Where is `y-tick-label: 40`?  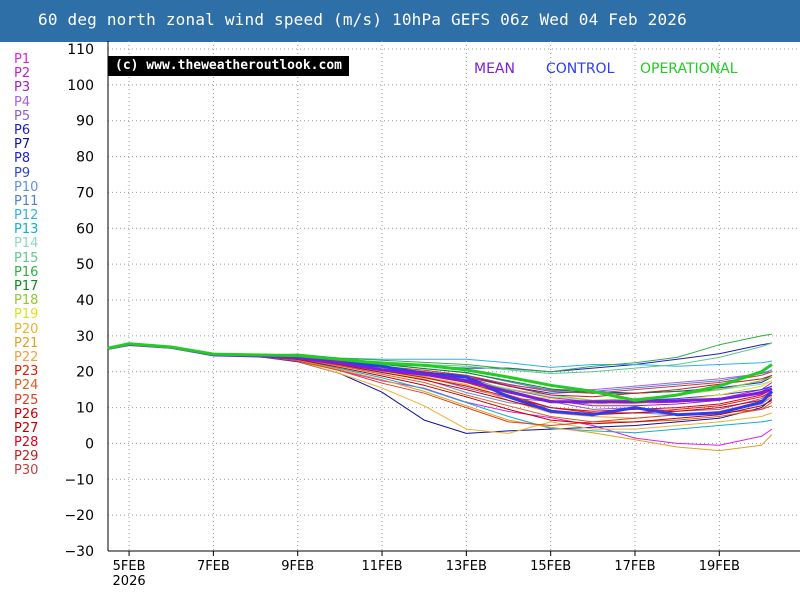 y-tick-label: 40 is located at coordinates (85, 301).